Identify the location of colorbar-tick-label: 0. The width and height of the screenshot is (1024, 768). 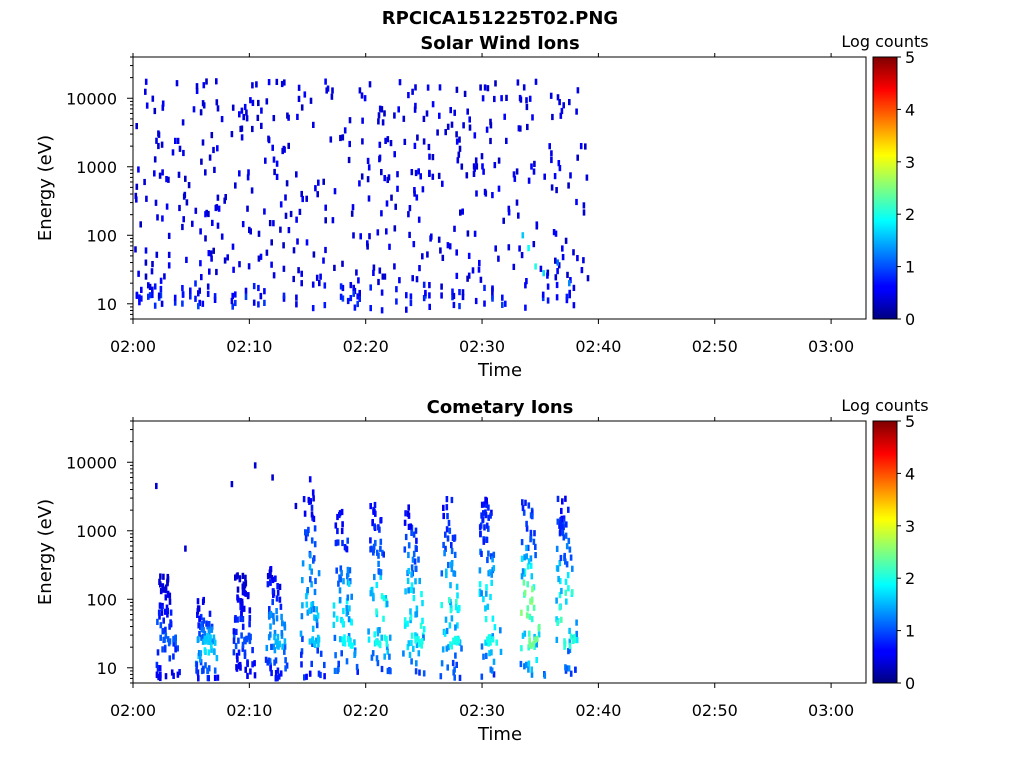
(910, 683).